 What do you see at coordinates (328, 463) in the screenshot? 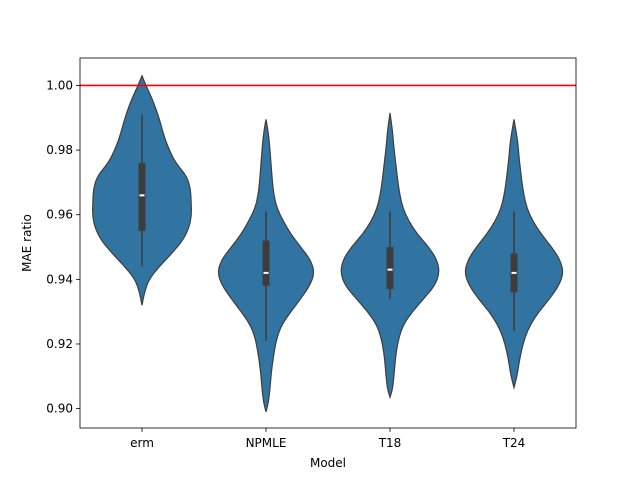
I see `x-axis-label: Model` at bounding box center [328, 463].